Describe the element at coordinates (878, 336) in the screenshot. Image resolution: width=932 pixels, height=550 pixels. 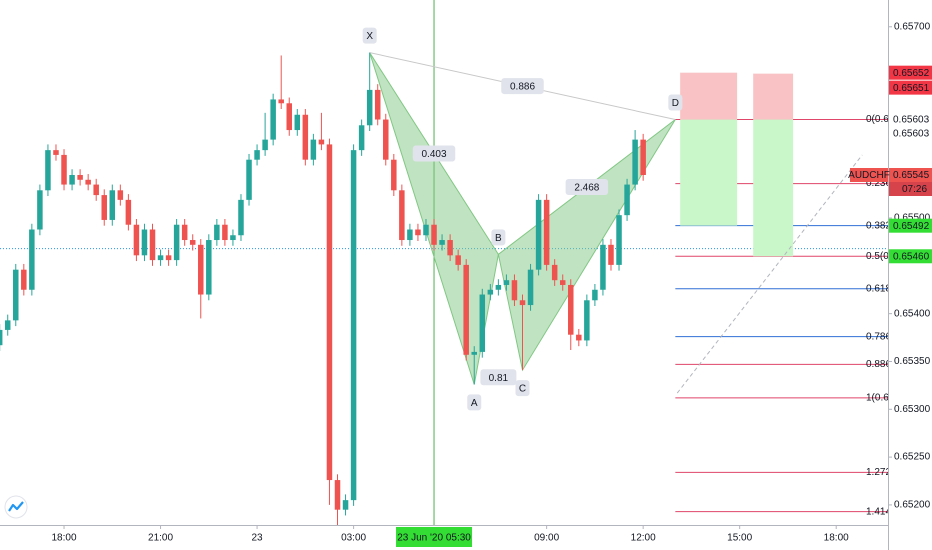
I see `fib-label: 0.786` at that location.